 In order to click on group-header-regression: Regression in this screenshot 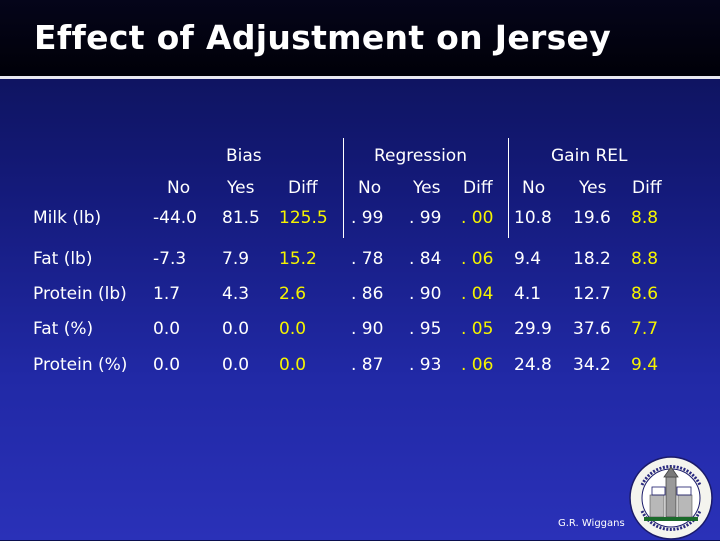, I will do `click(420, 156)`.